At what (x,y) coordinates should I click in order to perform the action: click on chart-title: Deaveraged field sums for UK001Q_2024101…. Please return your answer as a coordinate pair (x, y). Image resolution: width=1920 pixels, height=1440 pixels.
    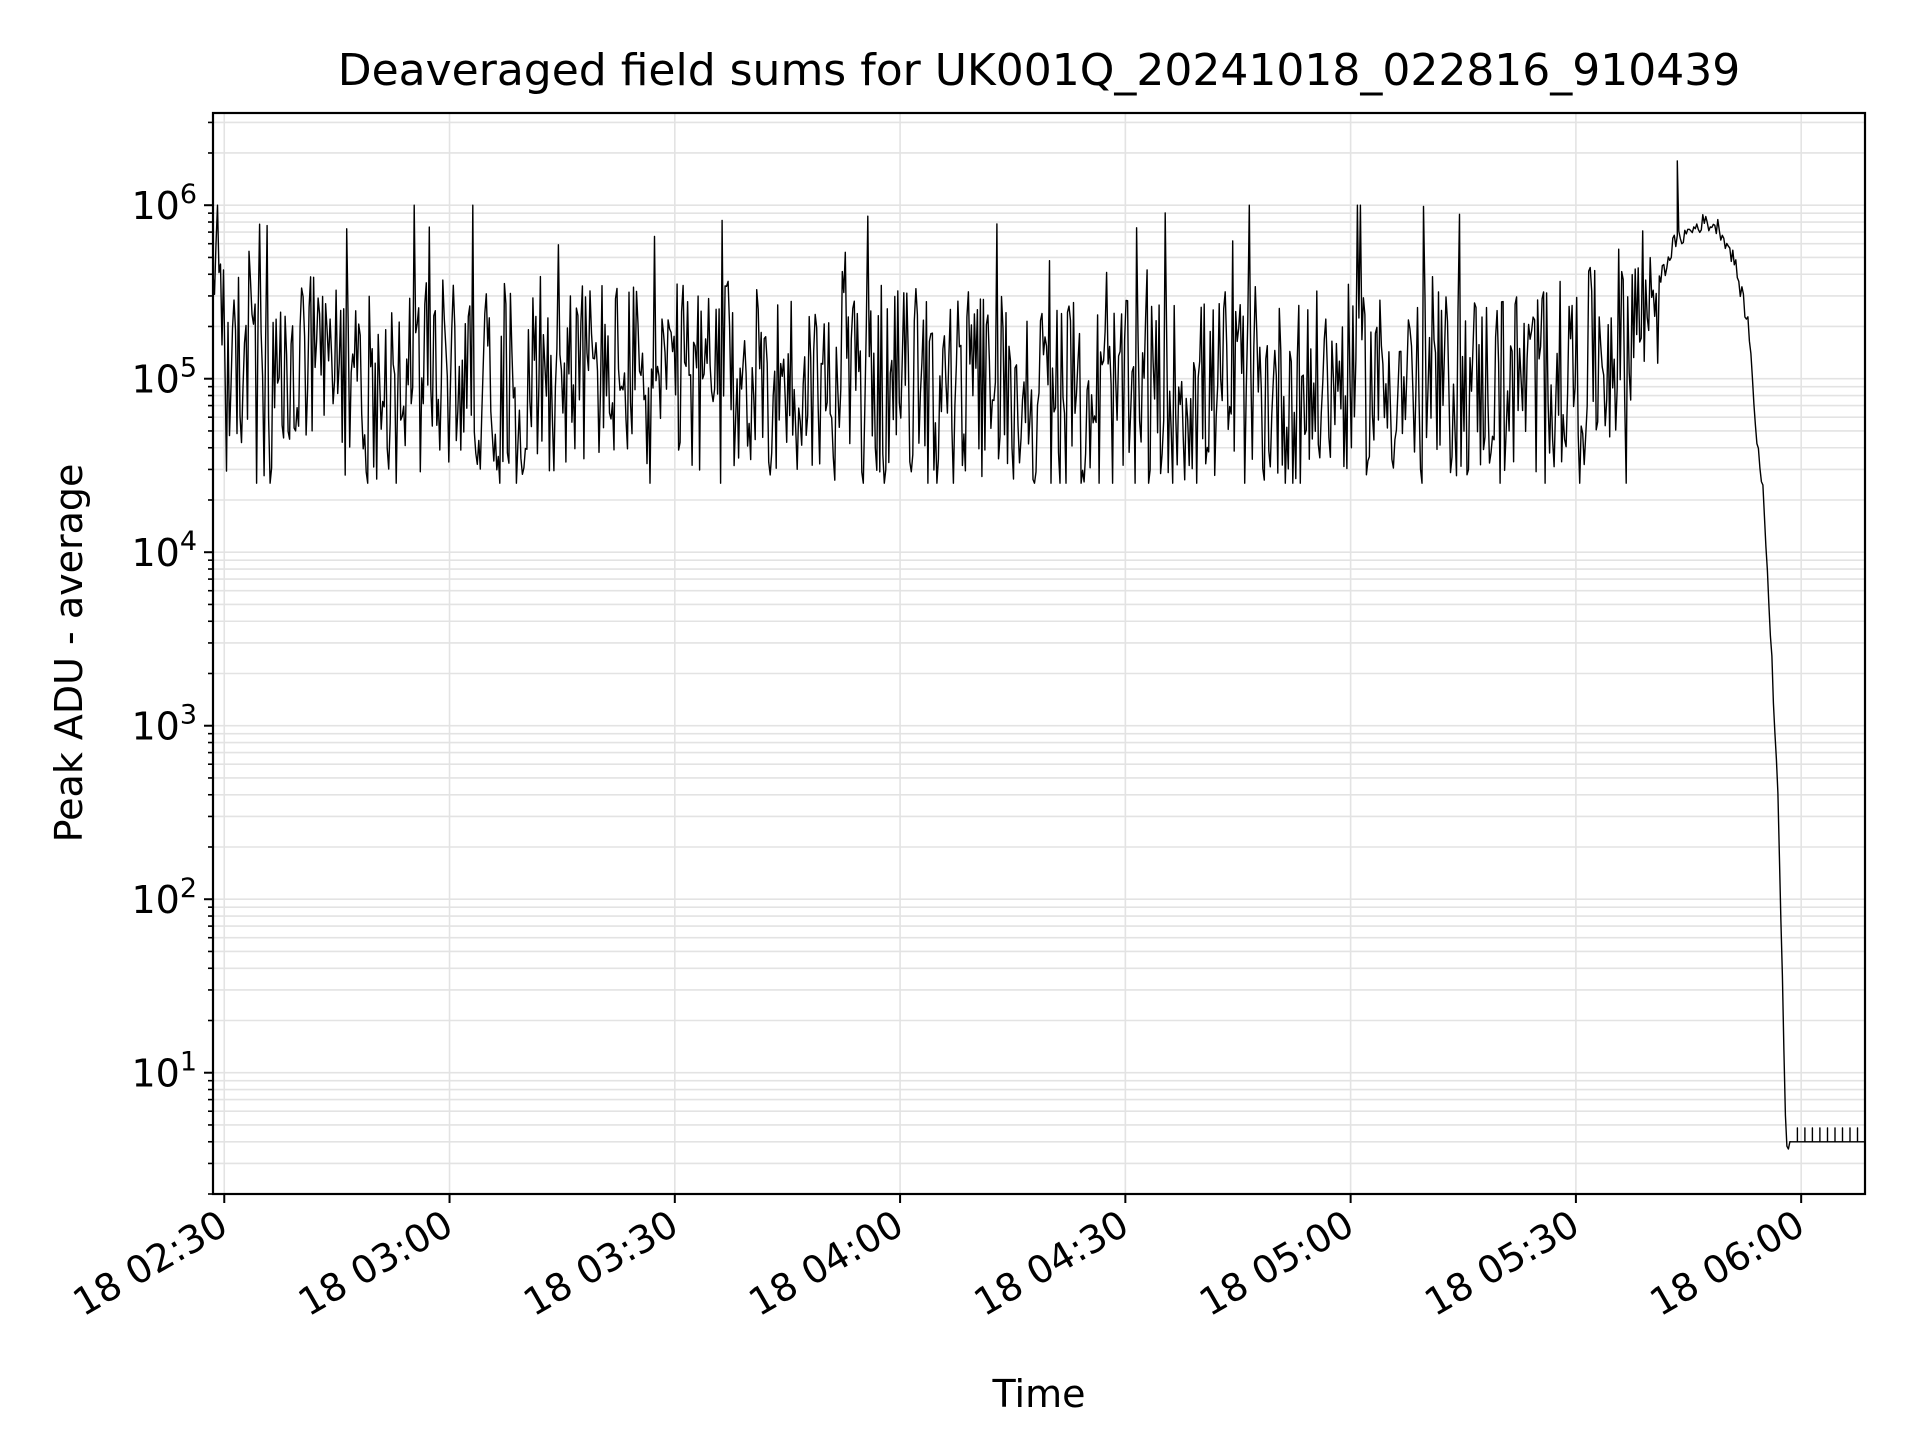
    Looking at the image, I should click on (1039, 70).